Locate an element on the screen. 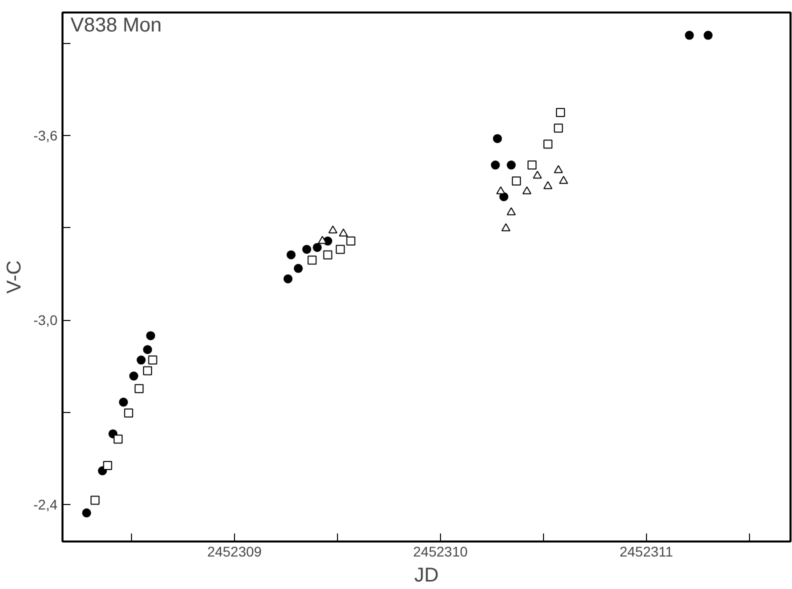 The image size is (792, 589). y-tick-label: -2,4 is located at coordinates (45, 504).